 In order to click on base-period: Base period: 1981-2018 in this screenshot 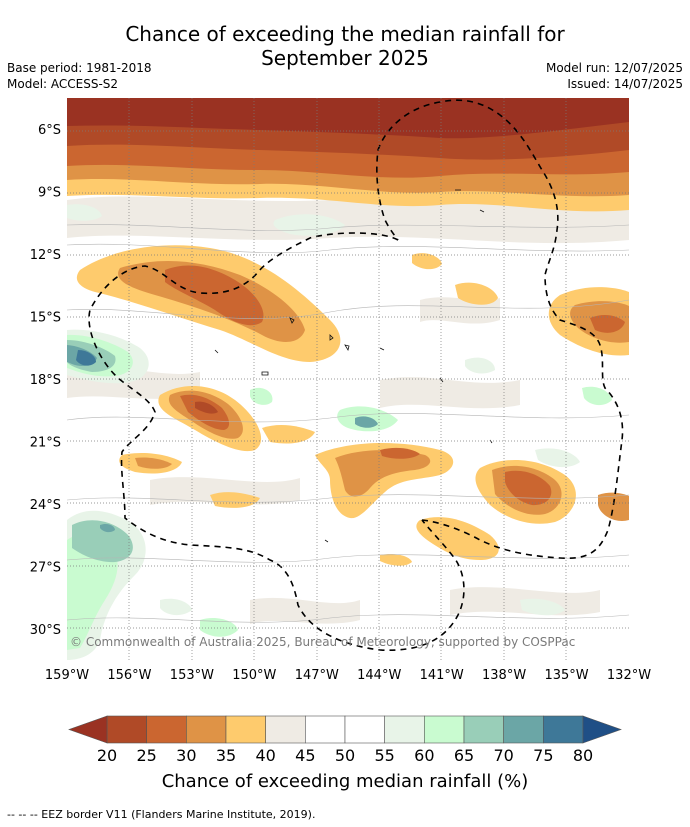, I will do `click(79, 68)`.